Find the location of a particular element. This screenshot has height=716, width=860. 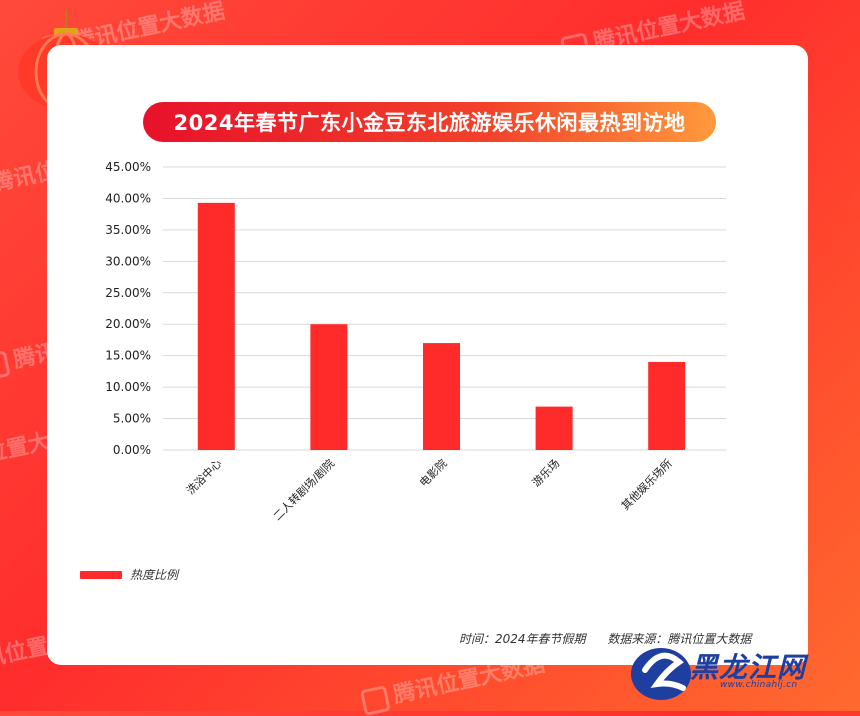

logo-url: www.chinahlj.cn is located at coordinates (759, 685).